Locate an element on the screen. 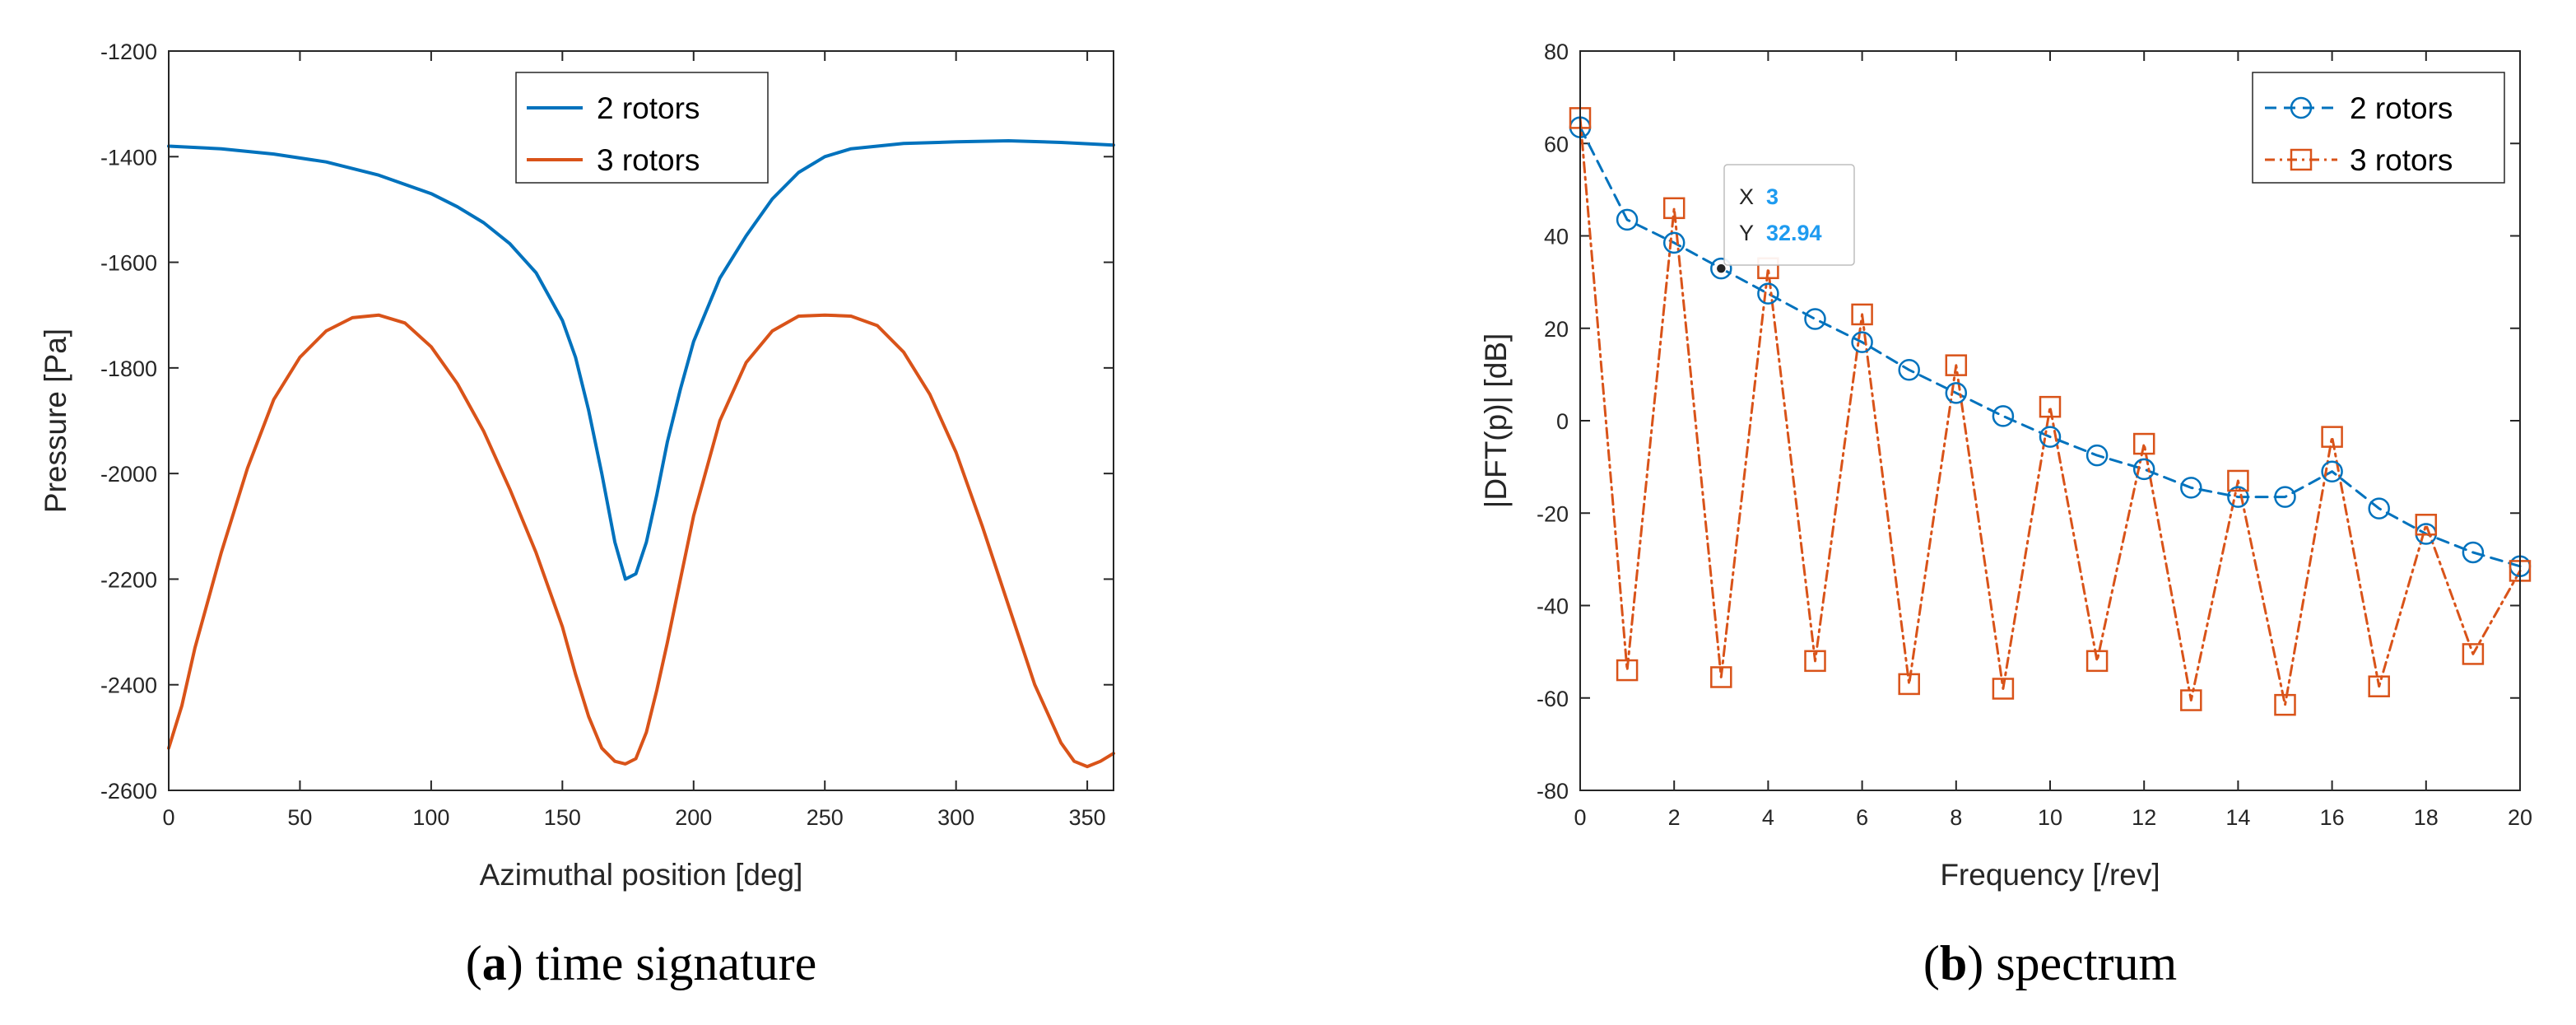 The width and height of the screenshot is (2576, 1025). datatip-box is located at coordinates (1789, 215).